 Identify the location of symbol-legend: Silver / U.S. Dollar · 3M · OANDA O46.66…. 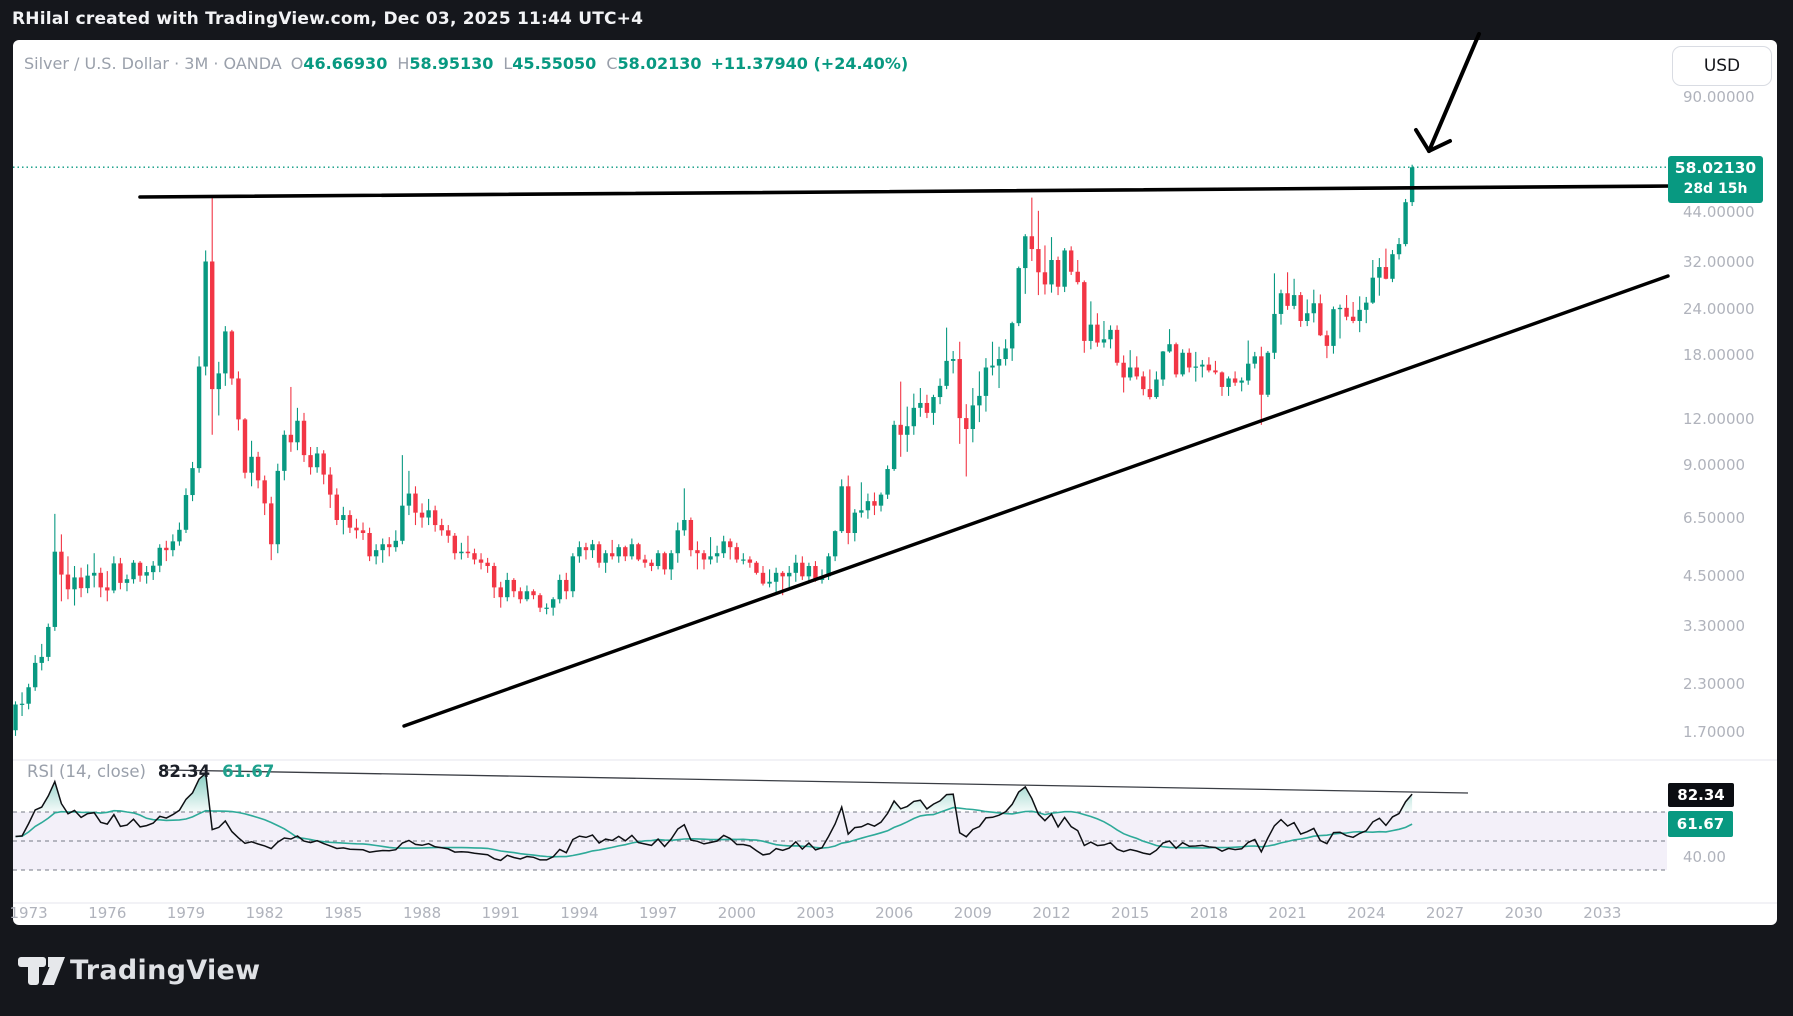
(466, 63).